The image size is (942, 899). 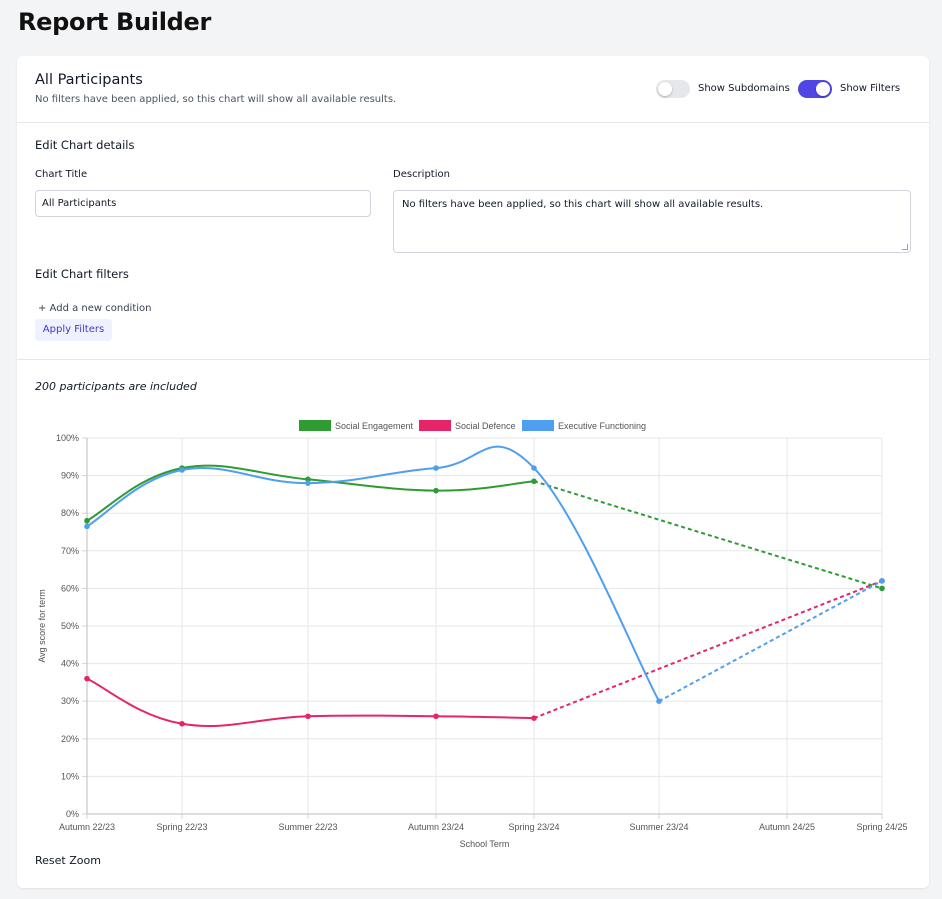 I want to click on y-tick-label: 10%, so click(x=70, y=776).